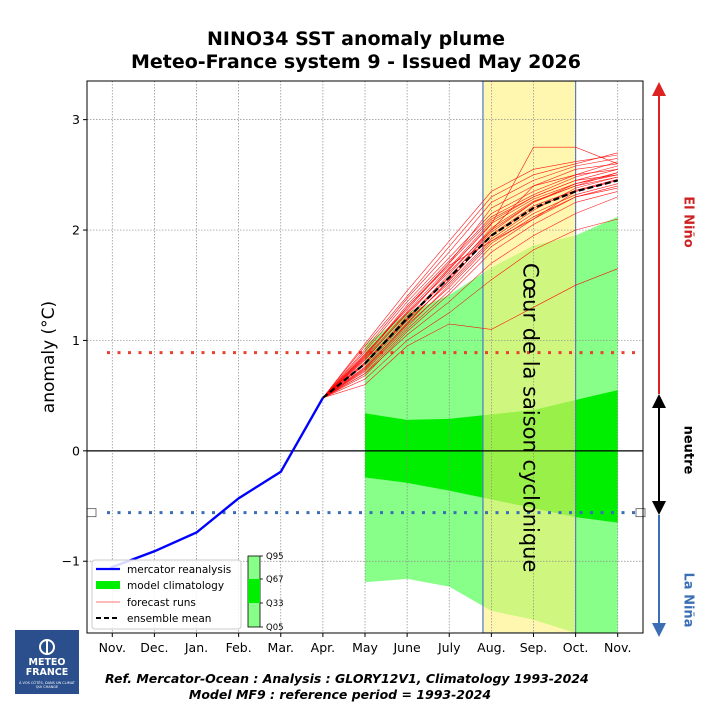 The height and width of the screenshot is (724, 712). Describe the element at coordinates (576, 647) in the screenshot. I see `x-tick-label: Oct.` at that location.